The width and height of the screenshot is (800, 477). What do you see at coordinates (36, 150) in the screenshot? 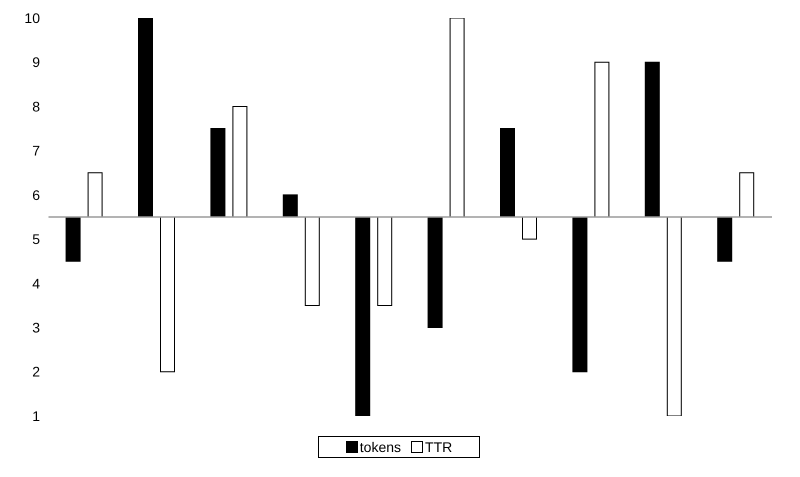
I see `y-tick-label: 7` at bounding box center [36, 150].